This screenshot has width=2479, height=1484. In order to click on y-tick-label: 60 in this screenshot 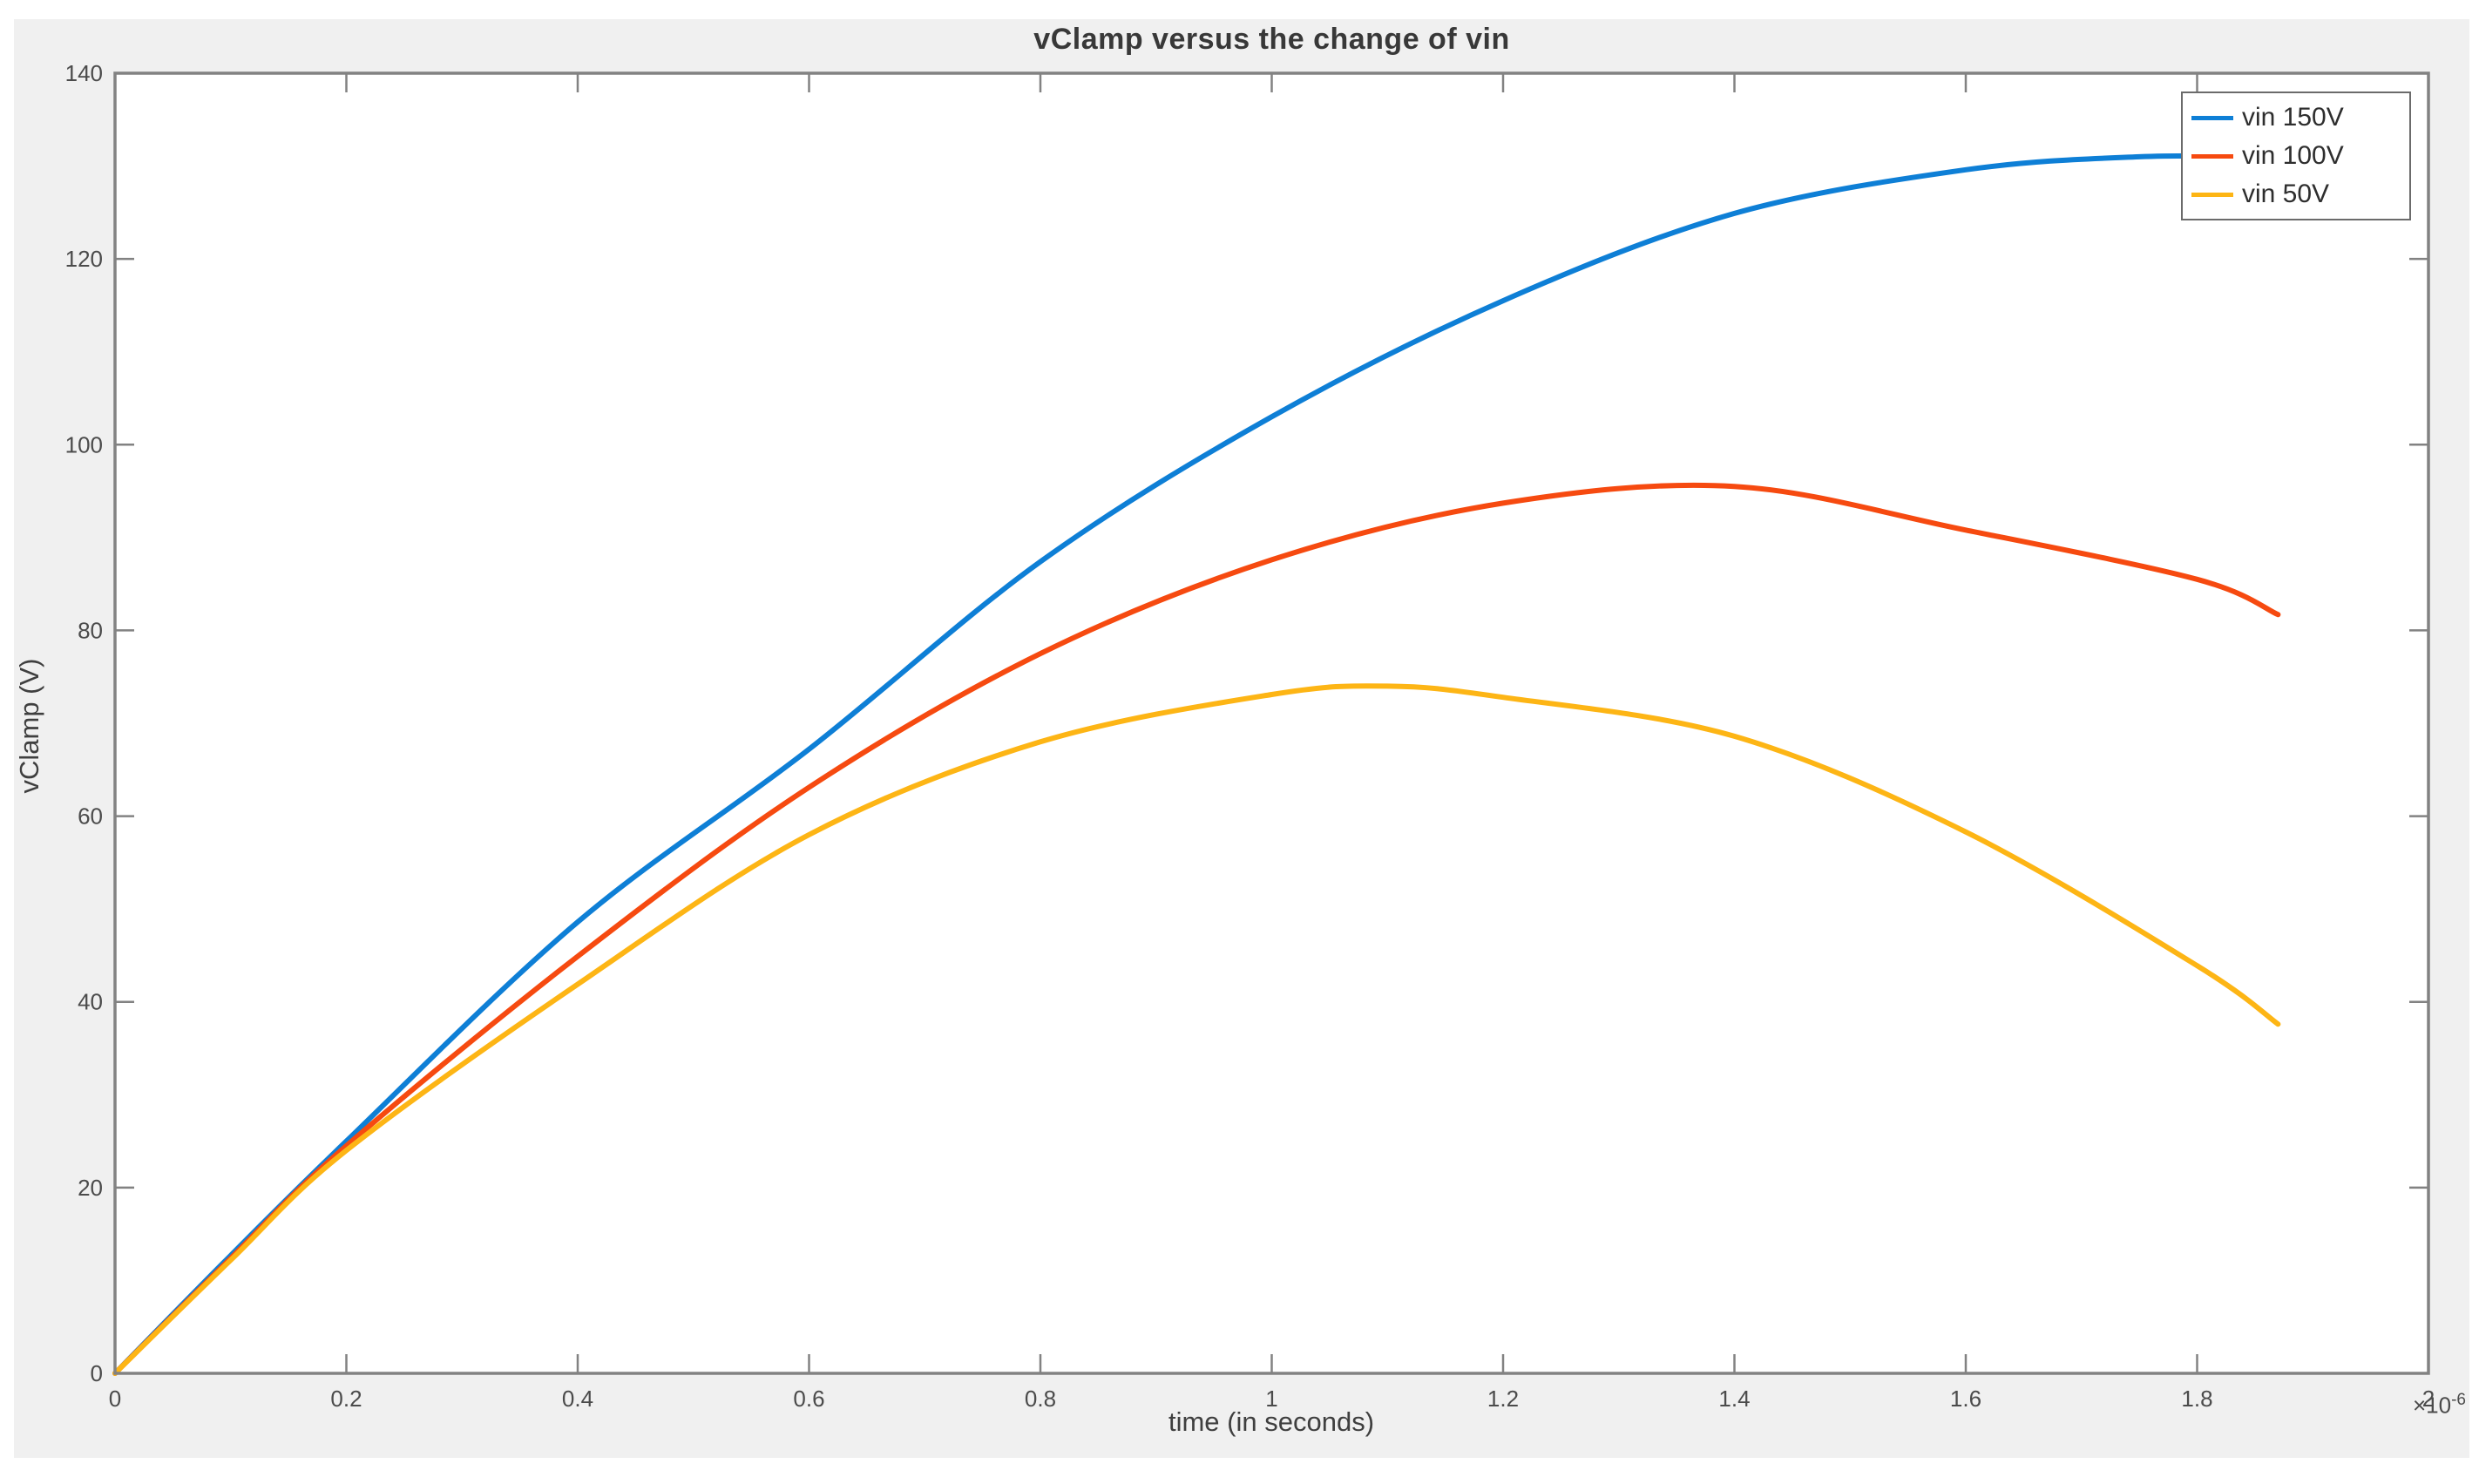, I will do `click(90, 816)`.